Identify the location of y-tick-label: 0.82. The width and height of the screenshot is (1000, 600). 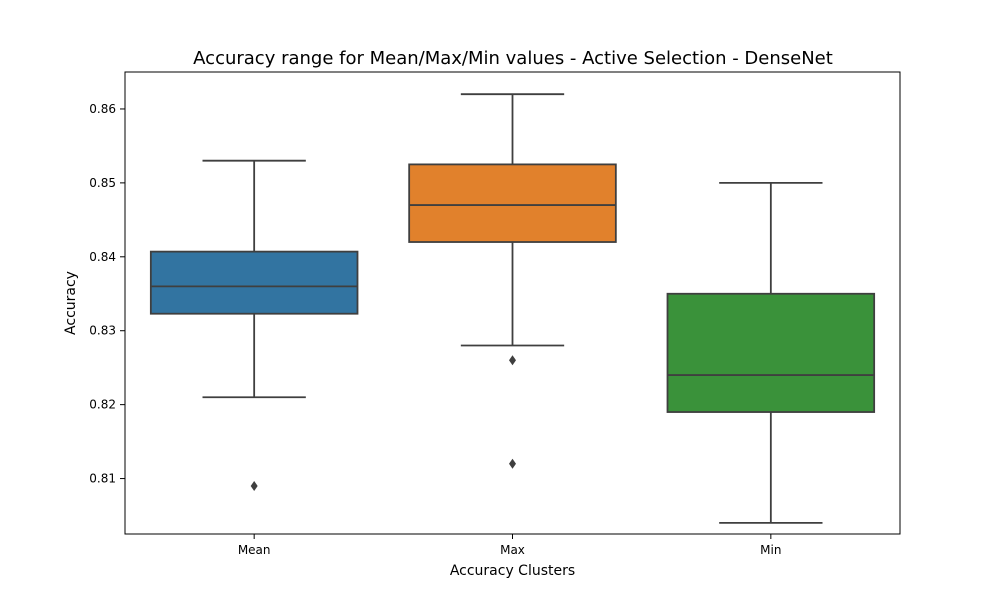
(102, 405).